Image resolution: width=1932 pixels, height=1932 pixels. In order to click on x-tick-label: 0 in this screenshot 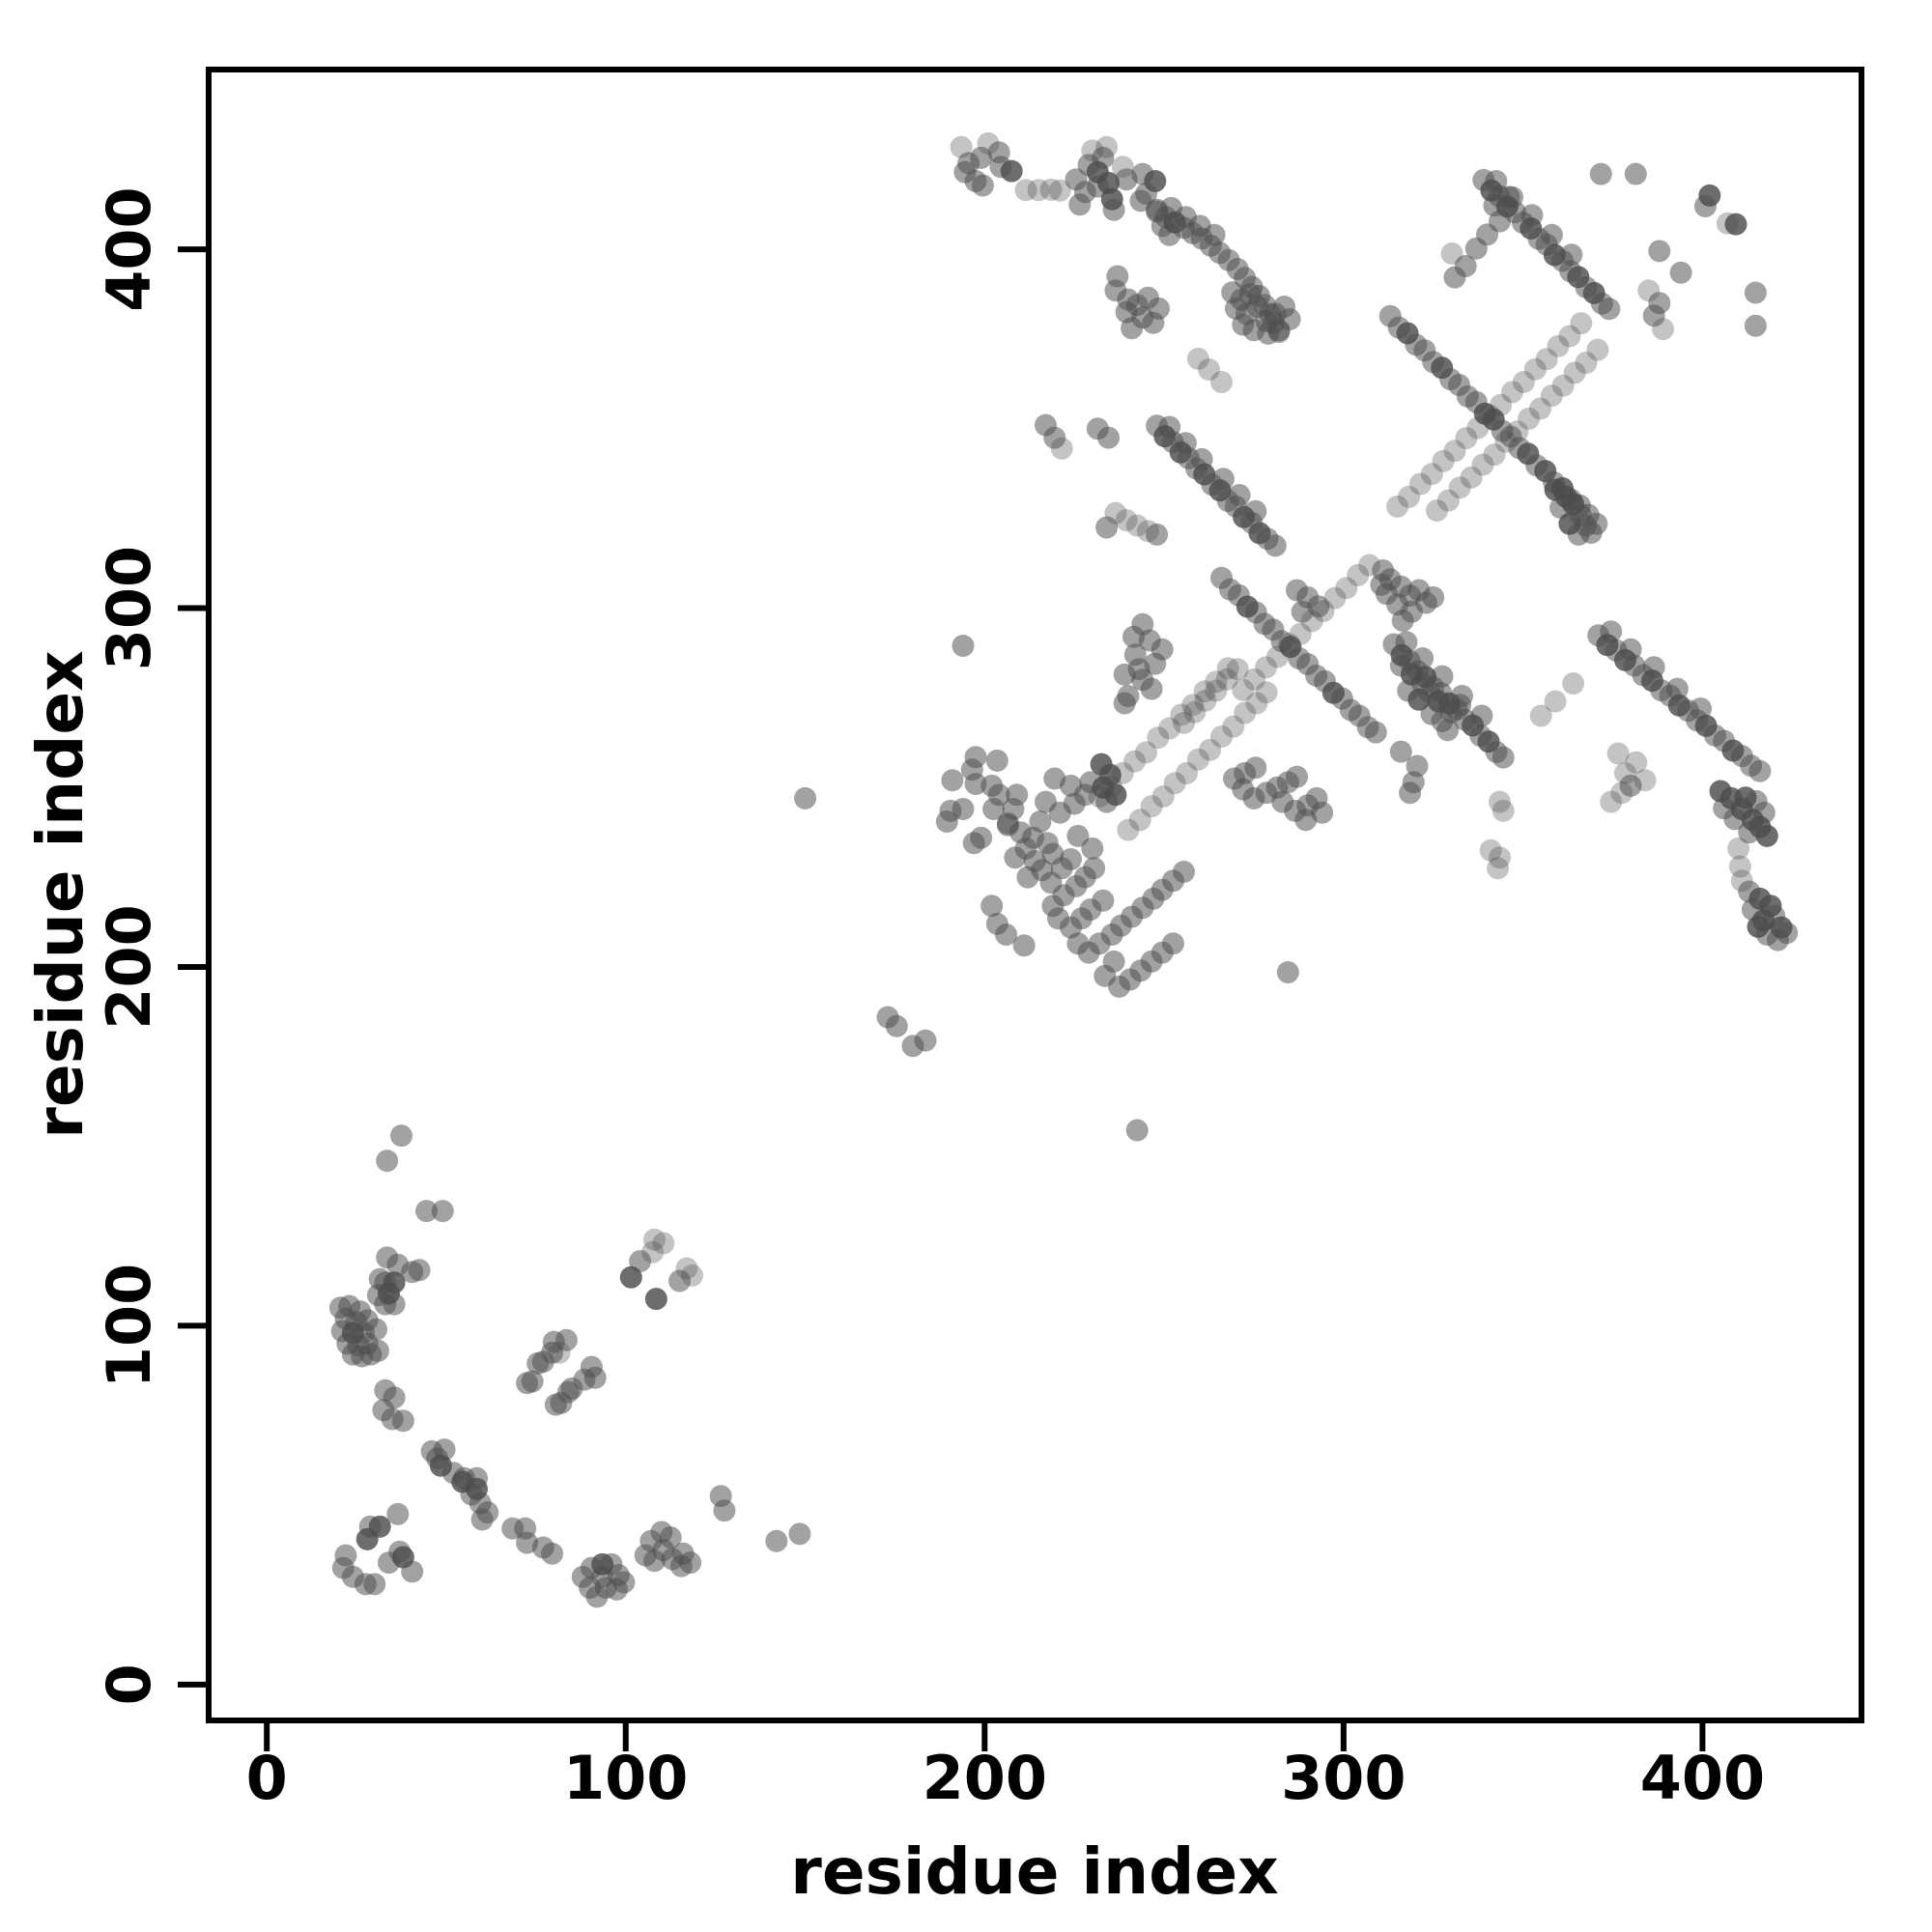, I will do `click(267, 1778)`.